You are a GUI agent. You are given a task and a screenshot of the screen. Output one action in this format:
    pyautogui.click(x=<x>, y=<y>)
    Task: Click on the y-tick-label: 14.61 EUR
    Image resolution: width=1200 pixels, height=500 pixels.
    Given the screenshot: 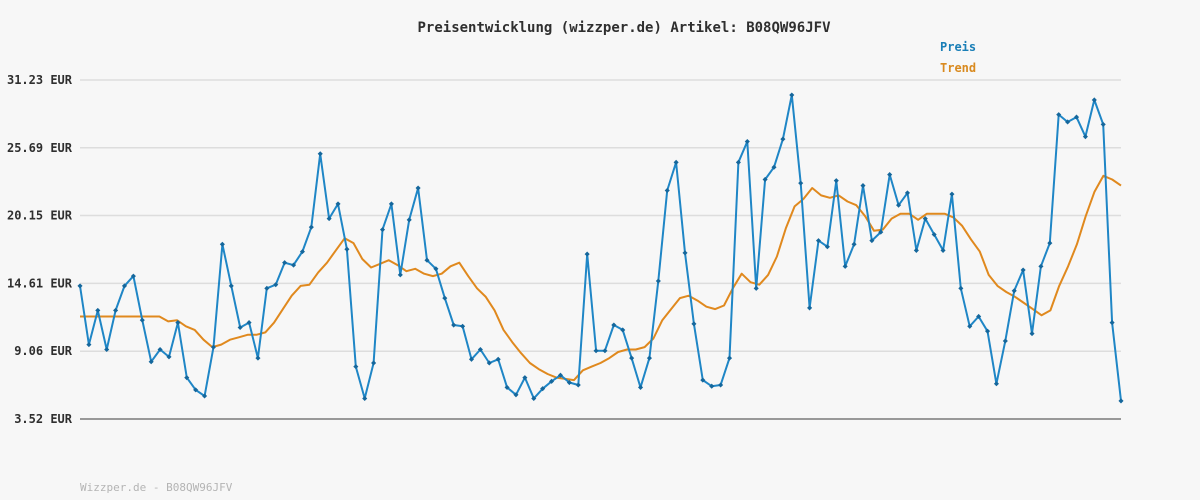 What is the action you would take?
    pyautogui.click(x=40, y=283)
    